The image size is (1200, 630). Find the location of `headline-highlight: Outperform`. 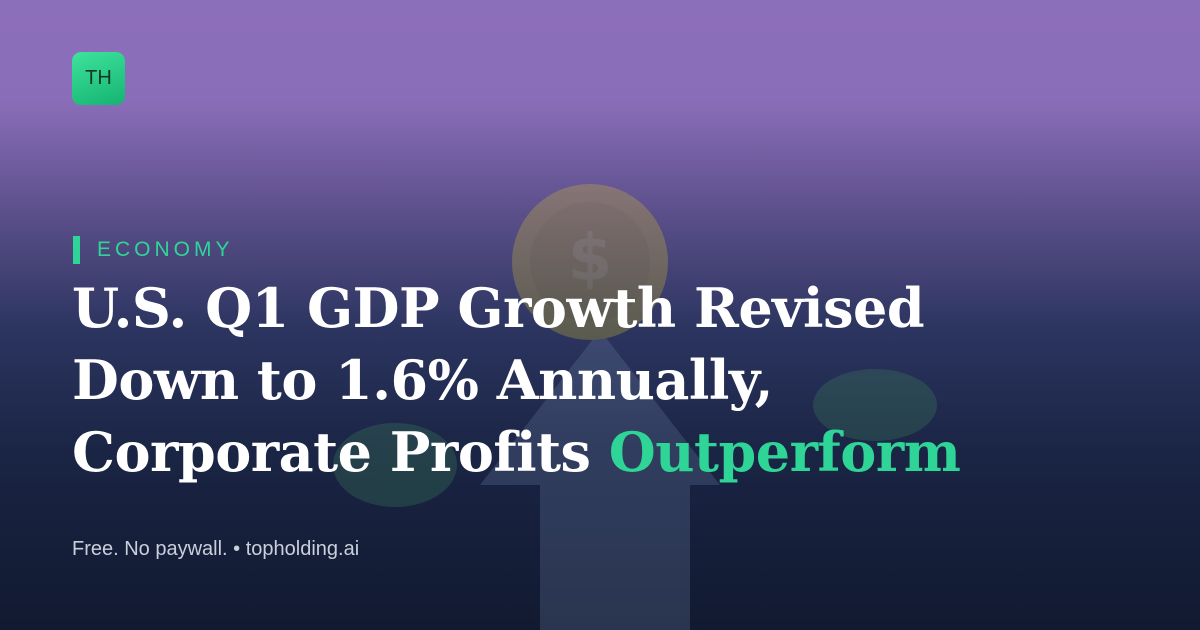

headline-highlight: Outperform is located at coordinates (784, 452).